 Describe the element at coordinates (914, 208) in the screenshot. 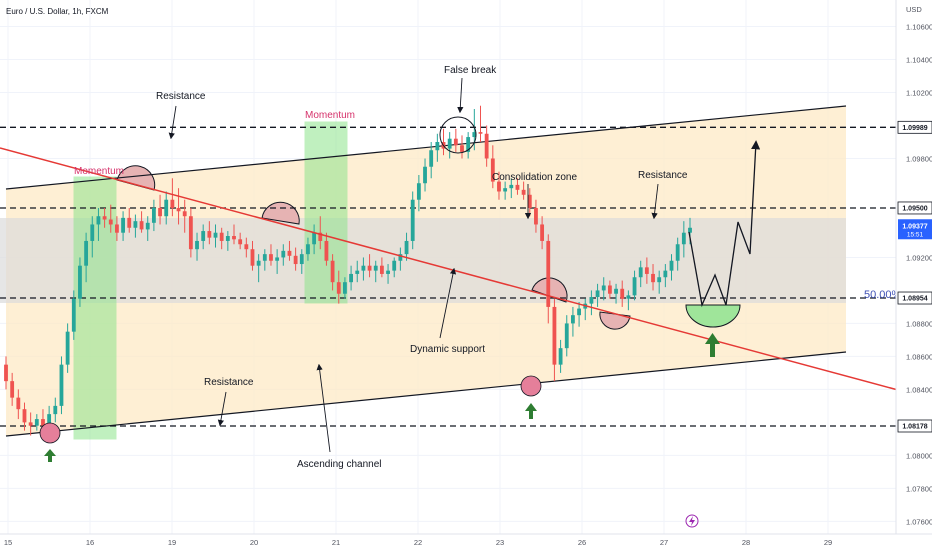

I see `level-badge-label: 1.09500` at that location.